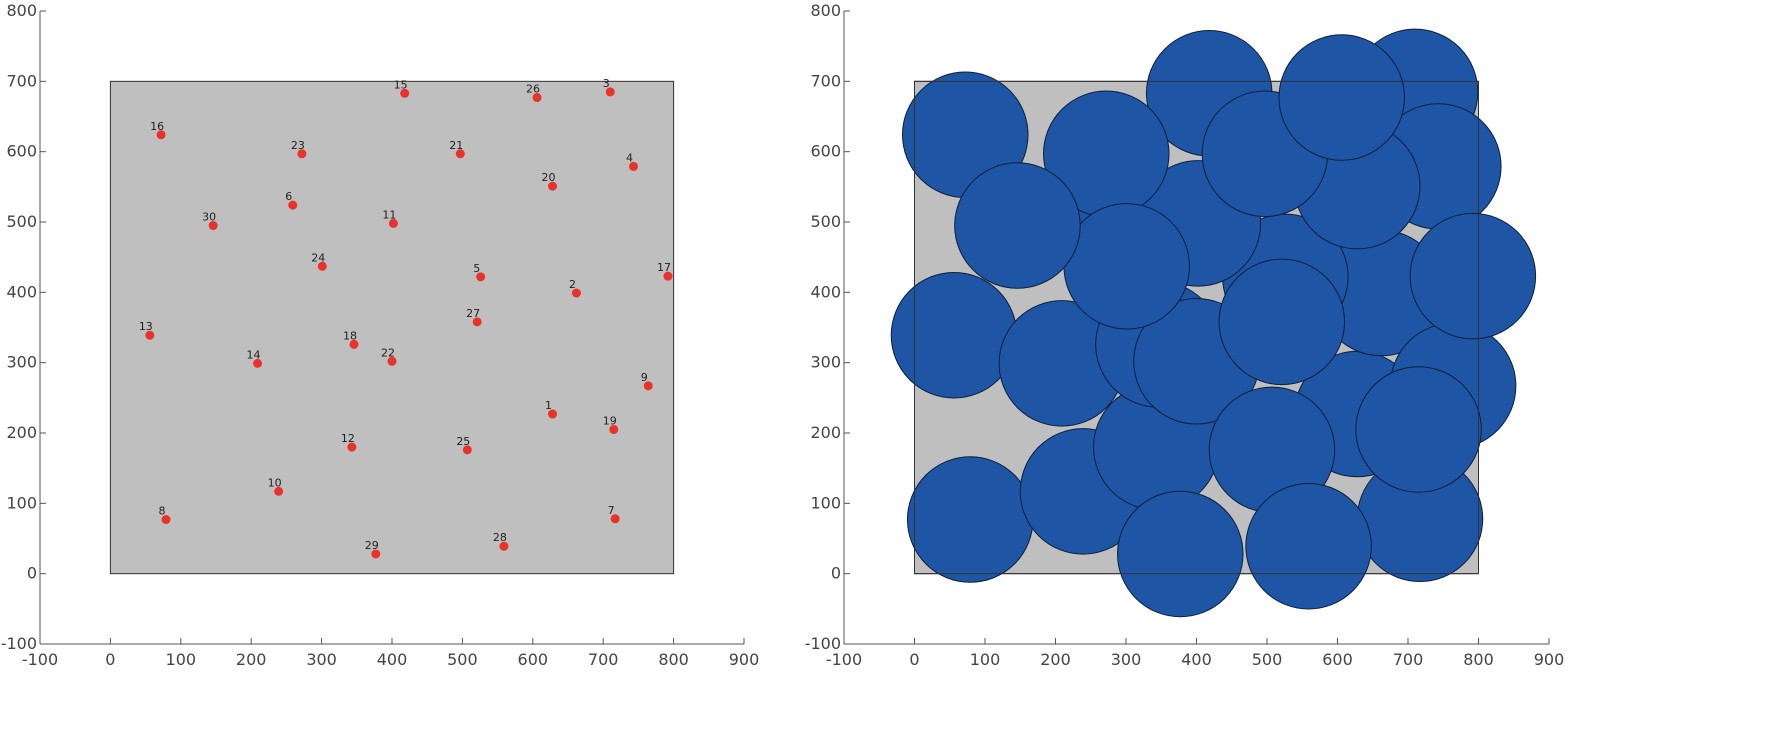 This screenshot has width=1770, height=756. I want to click on left-x-tick-label: 500, so click(462, 659).